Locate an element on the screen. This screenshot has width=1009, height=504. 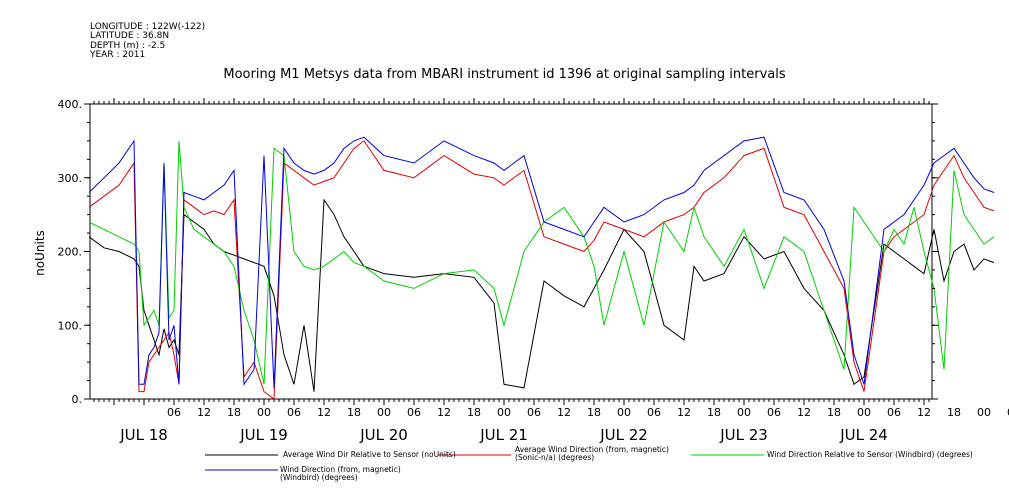
header-longitude: LONGITUDE : 122W(-122) is located at coordinates (148, 27).